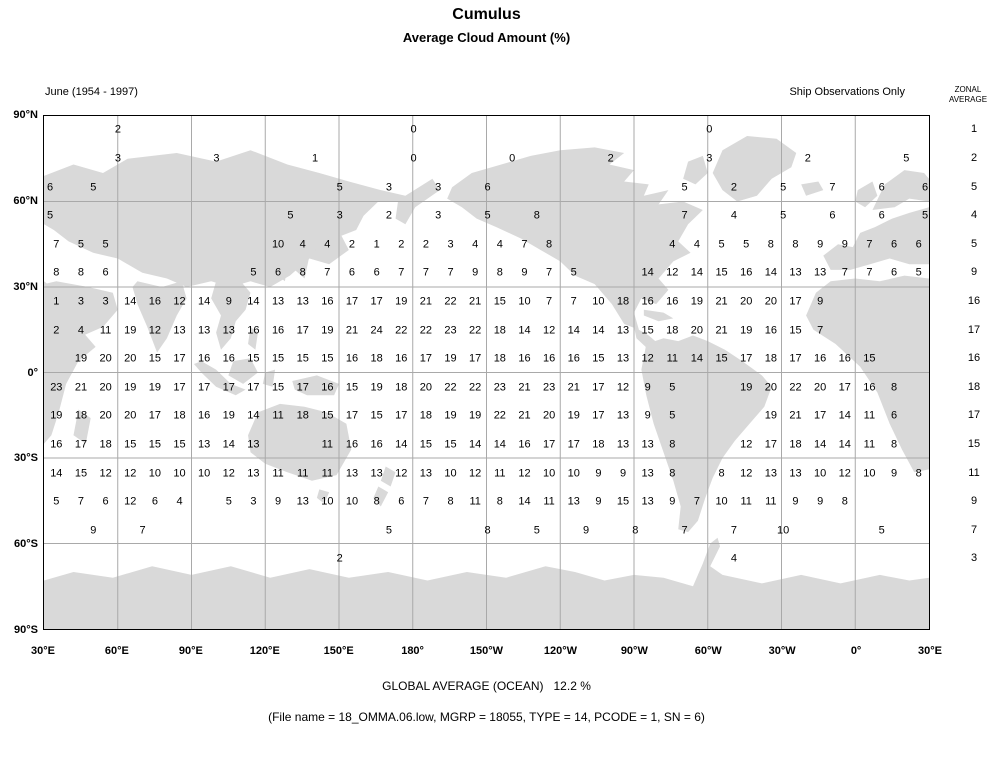 The image size is (998, 760). What do you see at coordinates (475, 272) in the screenshot?
I see `grid-value-35N-155W: 9` at bounding box center [475, 272].